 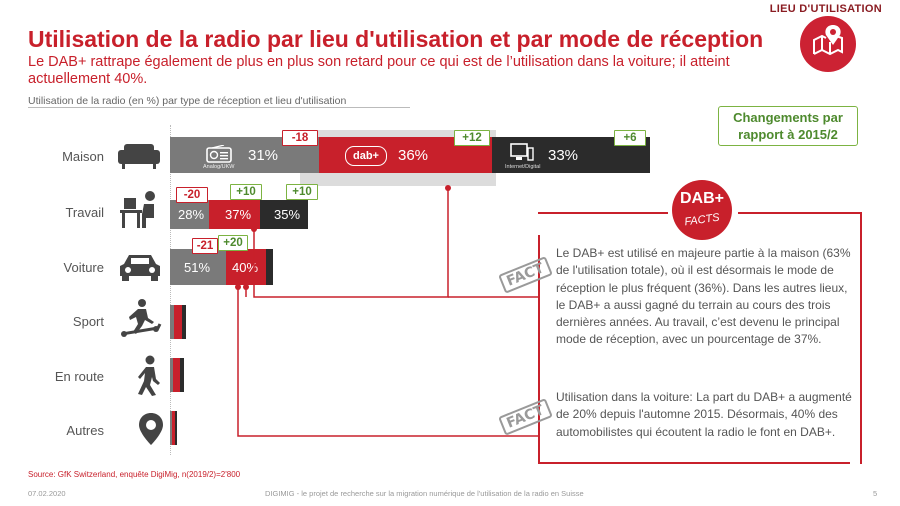 What do you see at coordinates (366, 156) in the screenshot?
I see `dab-logo-icon: dab+` at bounding box center [366, 156].